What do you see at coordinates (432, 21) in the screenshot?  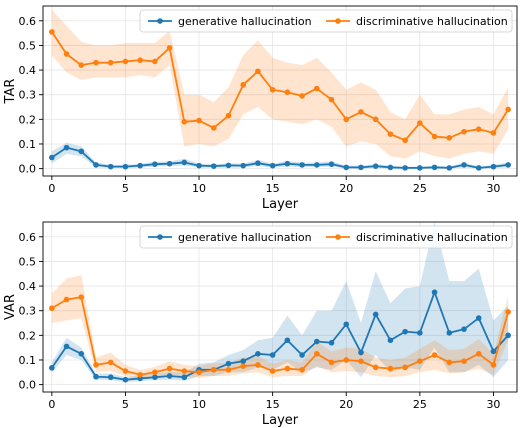 I see `legend-label-1: discriminative hallucination` at bounding box center [432, 21].